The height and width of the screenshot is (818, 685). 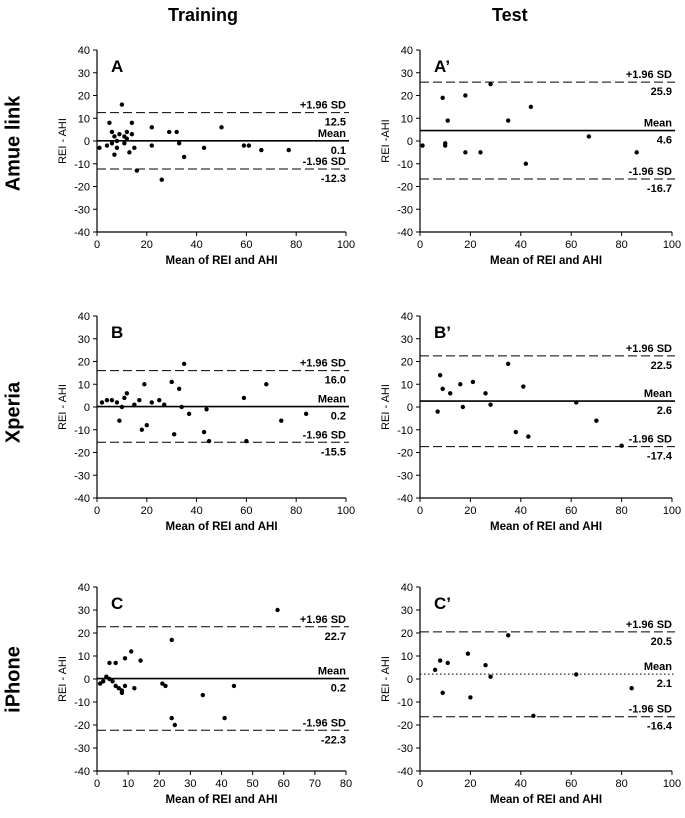 I want to click on panel-5-y-tick-label: -40, so click(x=82, y=772).